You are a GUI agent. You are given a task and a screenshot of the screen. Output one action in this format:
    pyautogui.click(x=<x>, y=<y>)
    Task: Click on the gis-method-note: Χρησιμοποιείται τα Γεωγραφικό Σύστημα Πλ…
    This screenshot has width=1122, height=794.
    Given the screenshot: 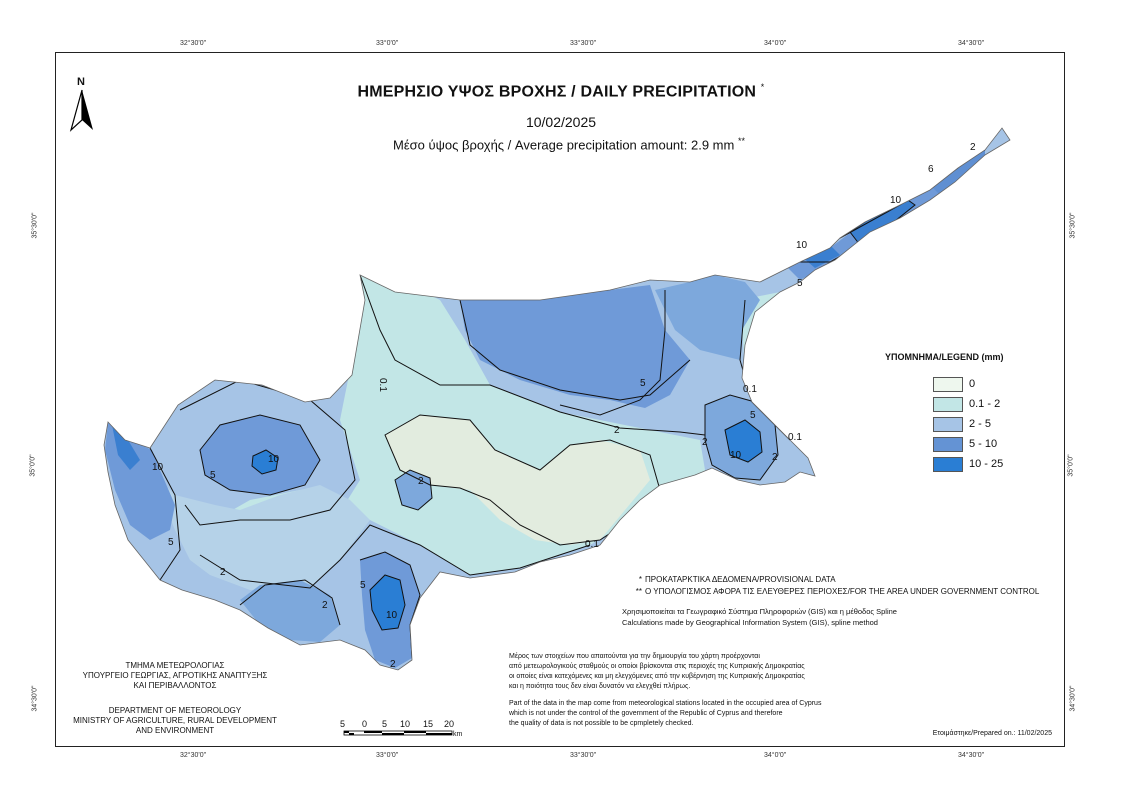 What is the action you would take?
    pyautogui.click(x=759, y=617)
    